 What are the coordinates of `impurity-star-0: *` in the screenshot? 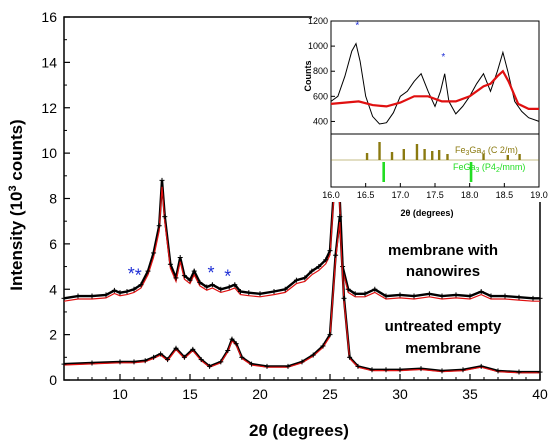 It's located at (131, 274).